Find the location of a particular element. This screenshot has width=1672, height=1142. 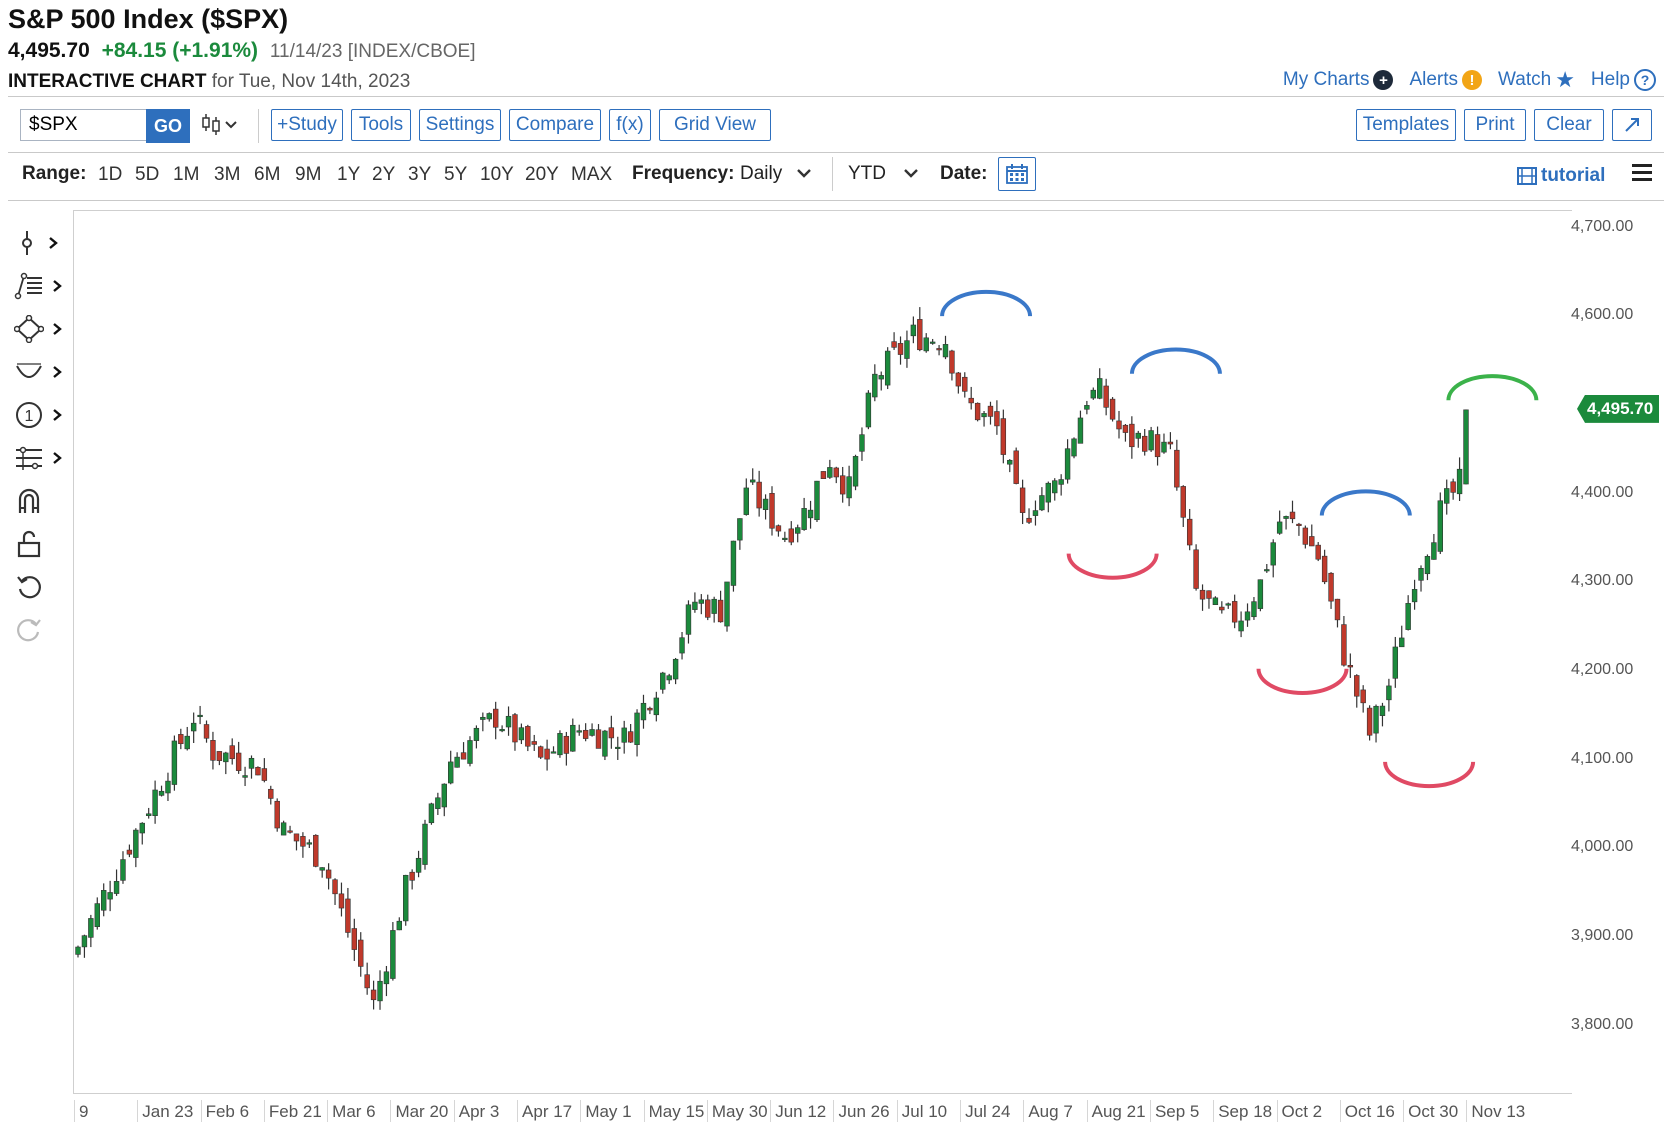

symbol-input is located at coordinates (83, 125).